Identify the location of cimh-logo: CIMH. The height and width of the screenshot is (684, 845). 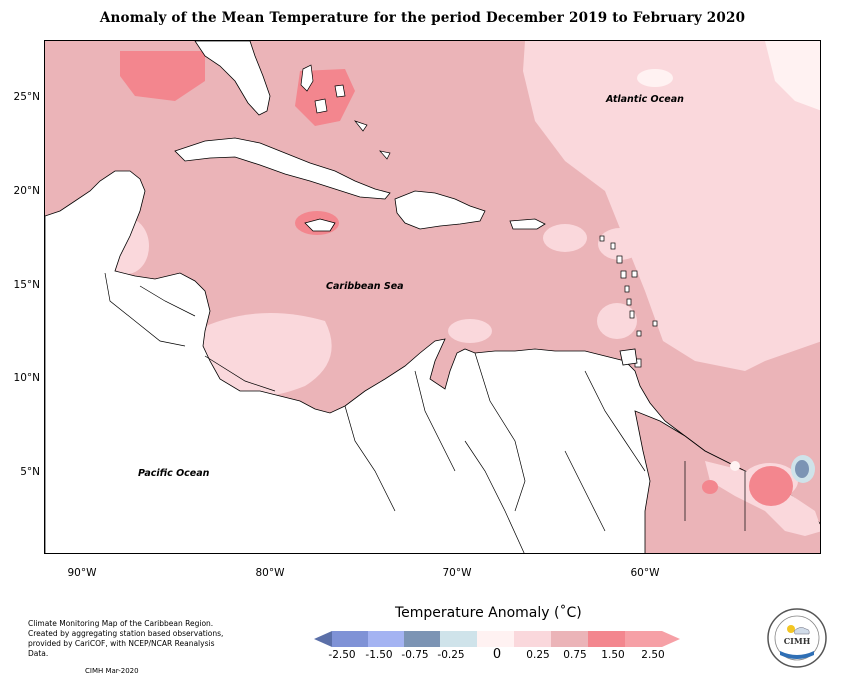
(797, 638).